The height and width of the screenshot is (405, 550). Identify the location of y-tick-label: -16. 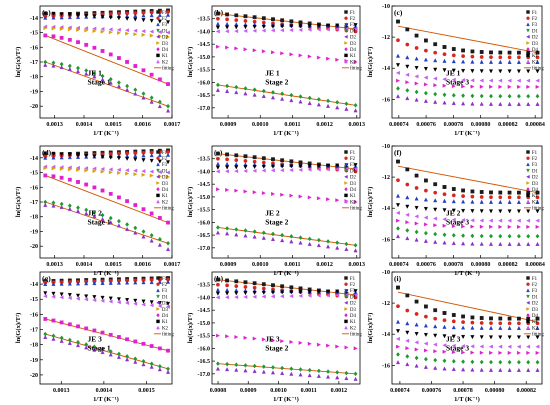
(386, 240).